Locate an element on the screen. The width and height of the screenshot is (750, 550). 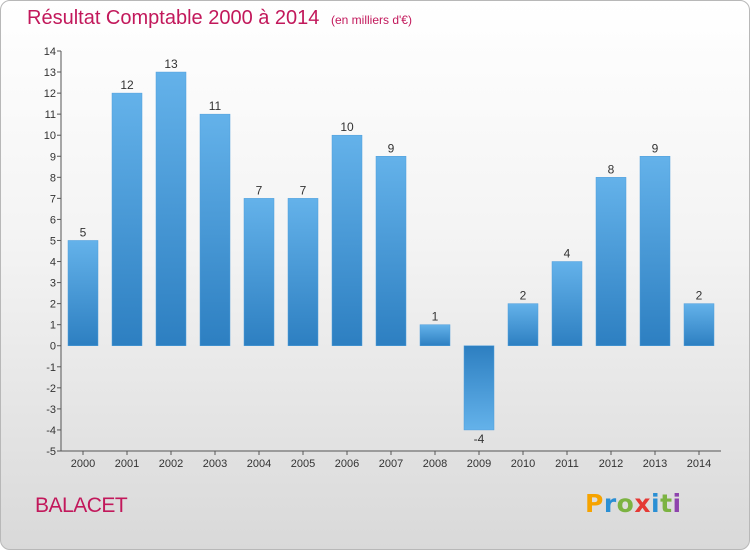
chart-title-text: Résultat Comptable 2000 à 2014 is located at coordinates (173, 18).